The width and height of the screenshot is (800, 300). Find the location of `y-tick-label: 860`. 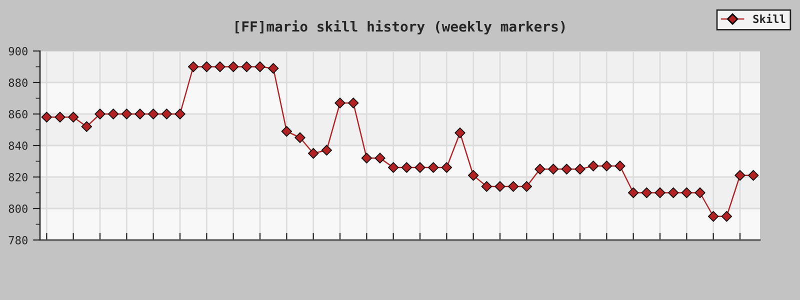

y-tick-label: 860 is located at coordinates (18, 114).